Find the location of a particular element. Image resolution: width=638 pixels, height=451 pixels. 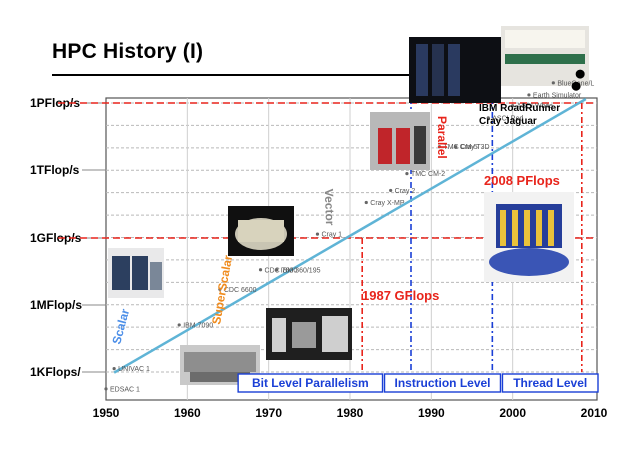

photo-jaguar-racks is located at coordinates (455, 70).